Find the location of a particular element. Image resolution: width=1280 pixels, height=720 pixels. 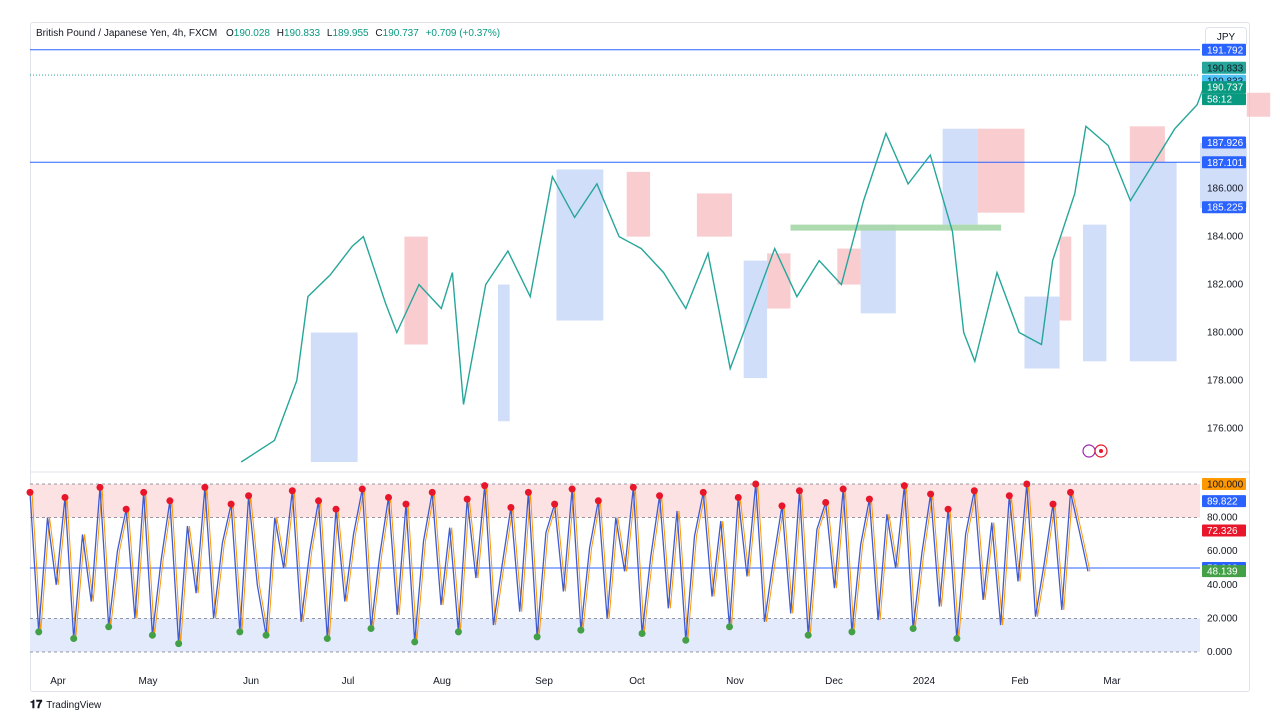

osc-tick-label: 60.000 is located at coordinates (1222, 551).